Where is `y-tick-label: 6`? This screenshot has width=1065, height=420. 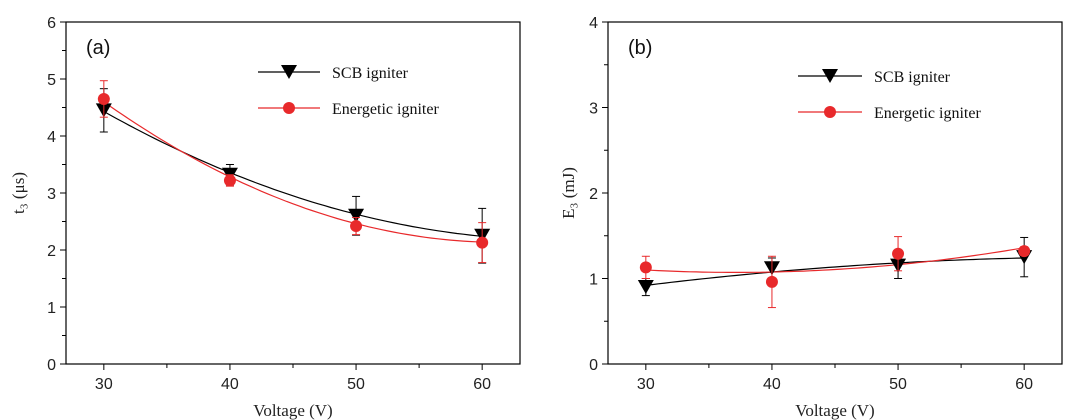 y-tick-label: 6 is located at coordinates (51, 23).